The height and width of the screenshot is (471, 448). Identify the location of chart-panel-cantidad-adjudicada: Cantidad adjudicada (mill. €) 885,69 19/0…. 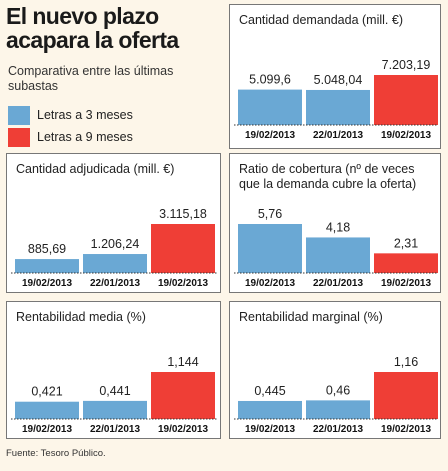
(113, 223).